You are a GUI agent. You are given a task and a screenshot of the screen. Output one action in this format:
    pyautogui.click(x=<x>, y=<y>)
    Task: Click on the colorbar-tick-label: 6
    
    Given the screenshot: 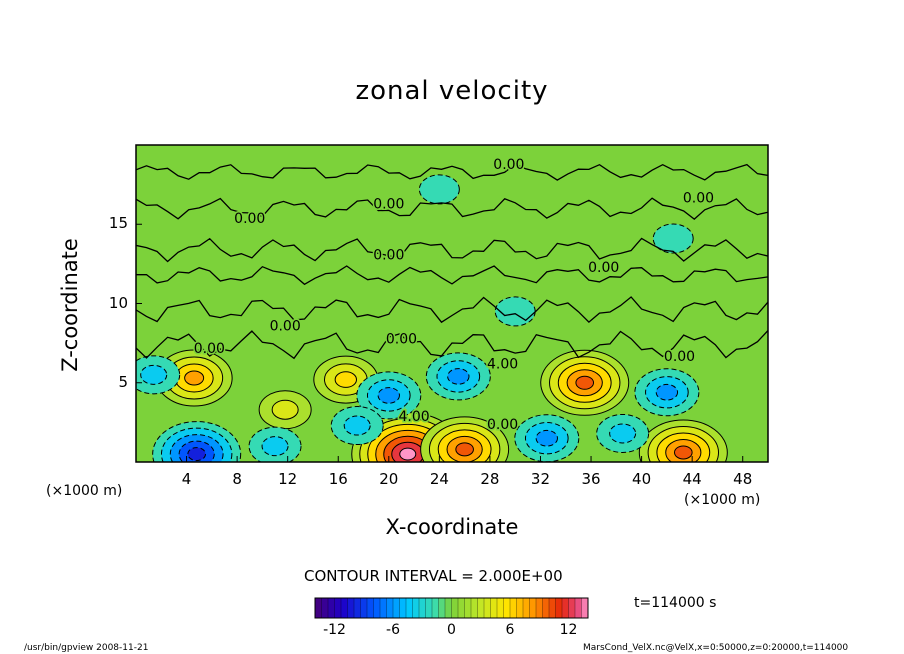 What is the action you would take?
    pyautogui.click(x=510, y=630)
    